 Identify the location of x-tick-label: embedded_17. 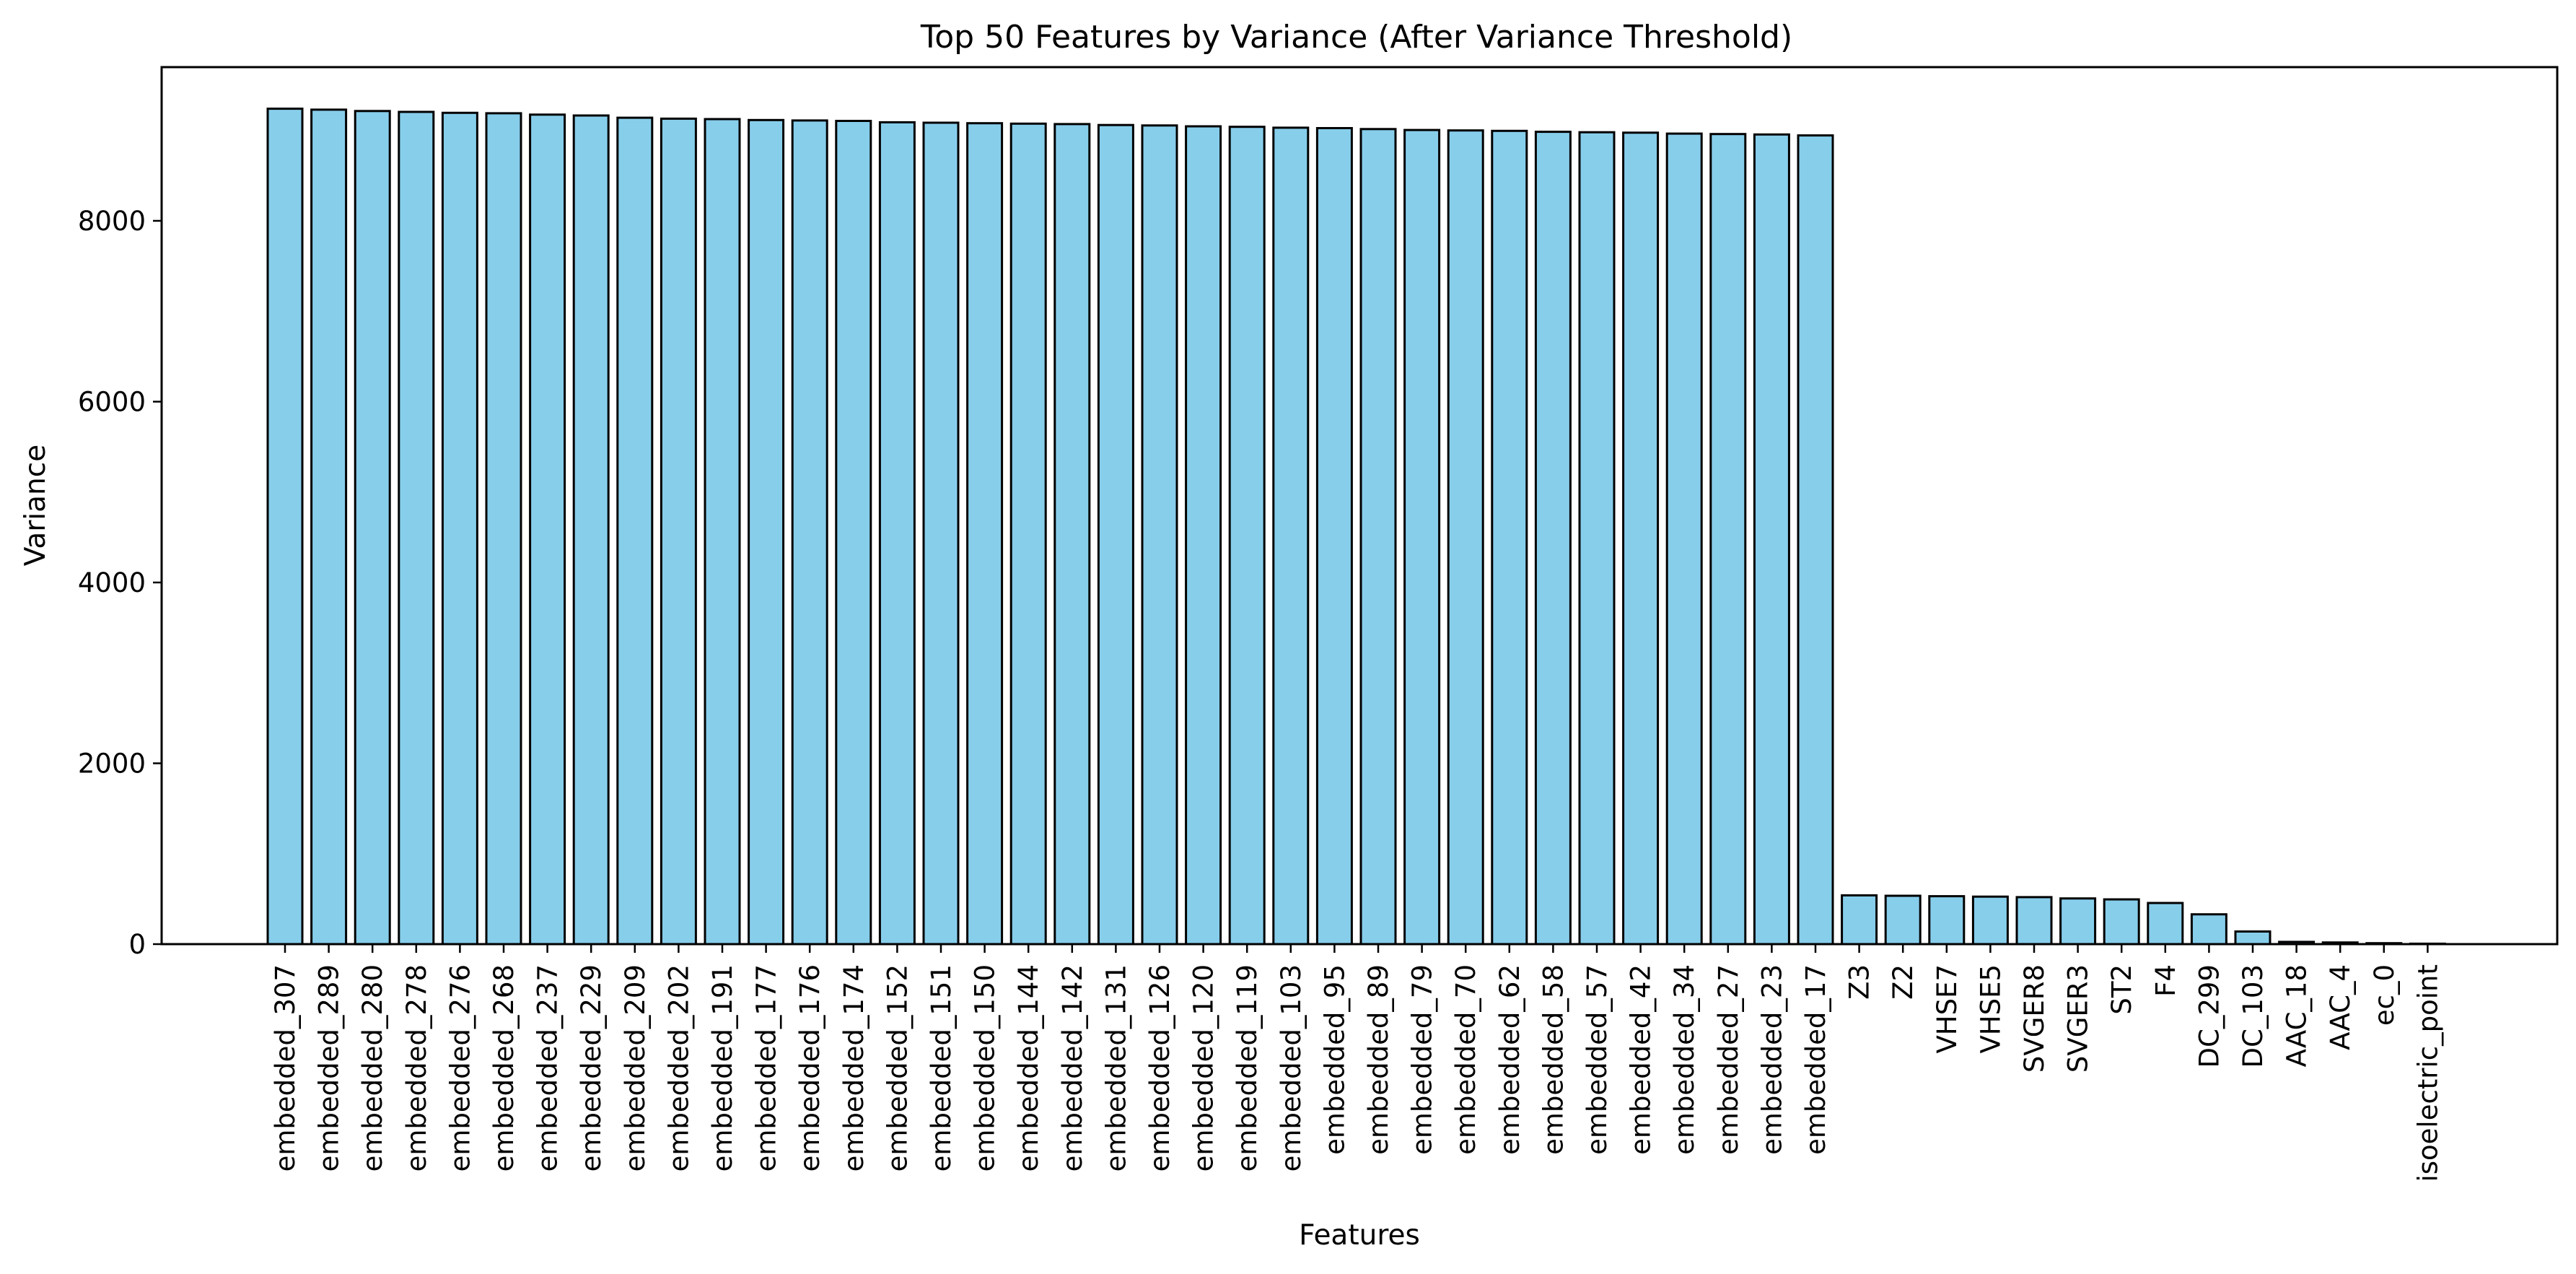
(1815, 1059).